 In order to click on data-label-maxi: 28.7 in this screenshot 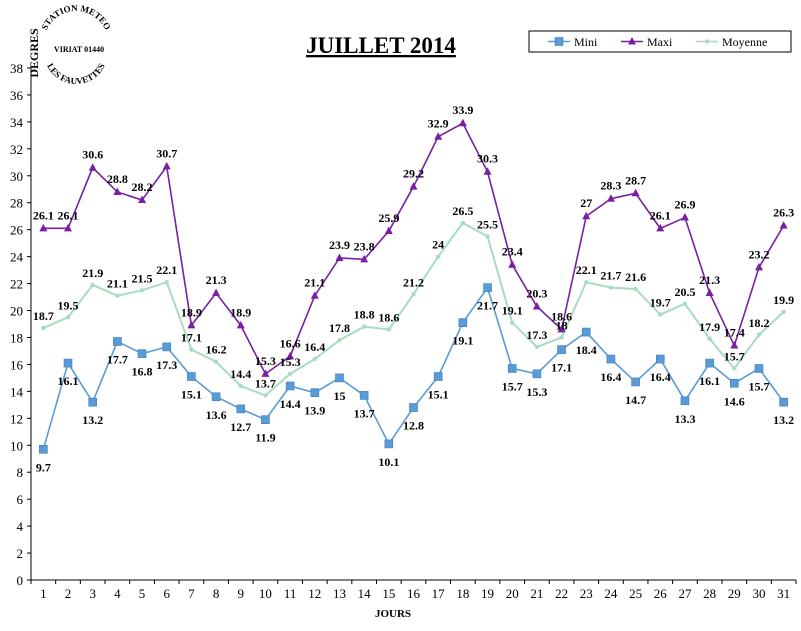, I will do `click(635, 180)`.